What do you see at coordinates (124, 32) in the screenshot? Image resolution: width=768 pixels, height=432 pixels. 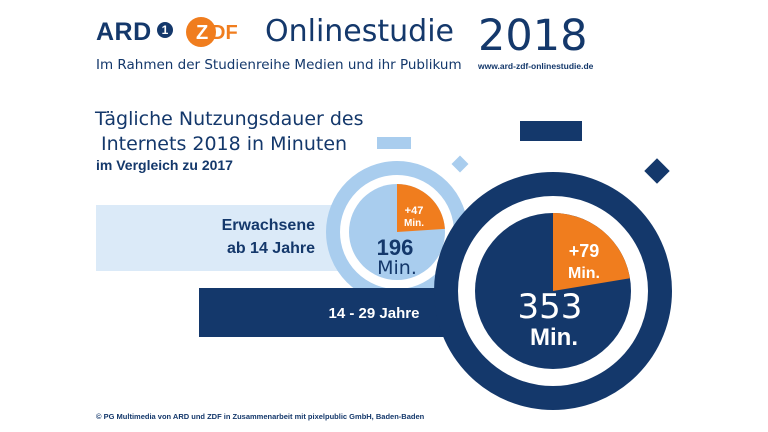 I see `ard-logo: ARD` at bounding box center [124, 32].